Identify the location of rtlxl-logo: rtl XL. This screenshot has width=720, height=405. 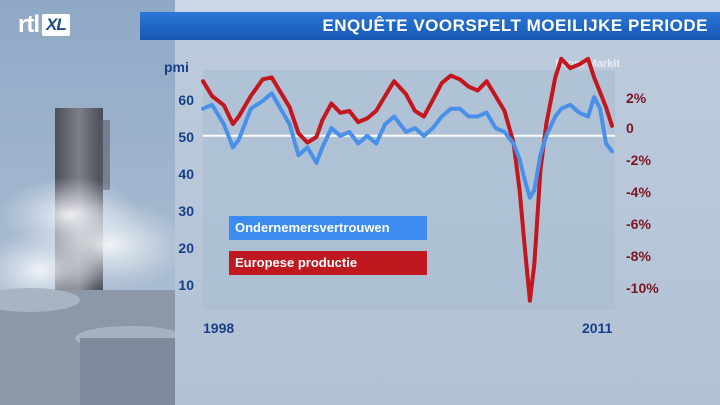
(44, 24).